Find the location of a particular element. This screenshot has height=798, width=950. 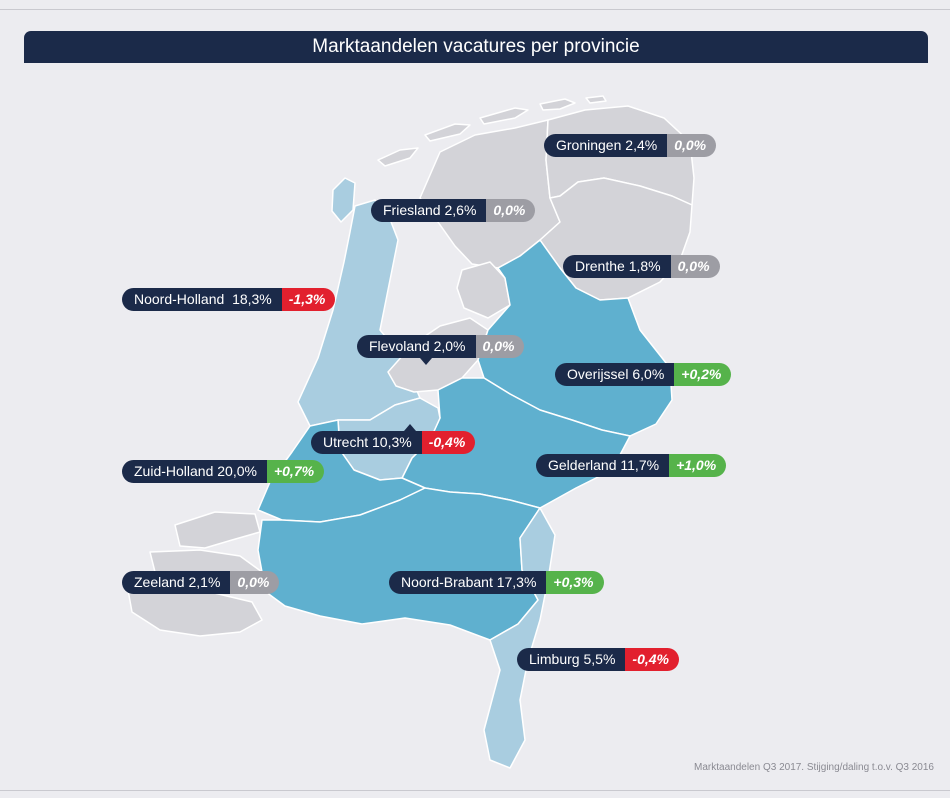

label-flevoland: Flevoland 2,0% 0,0% is located at coordinates (441, 346).